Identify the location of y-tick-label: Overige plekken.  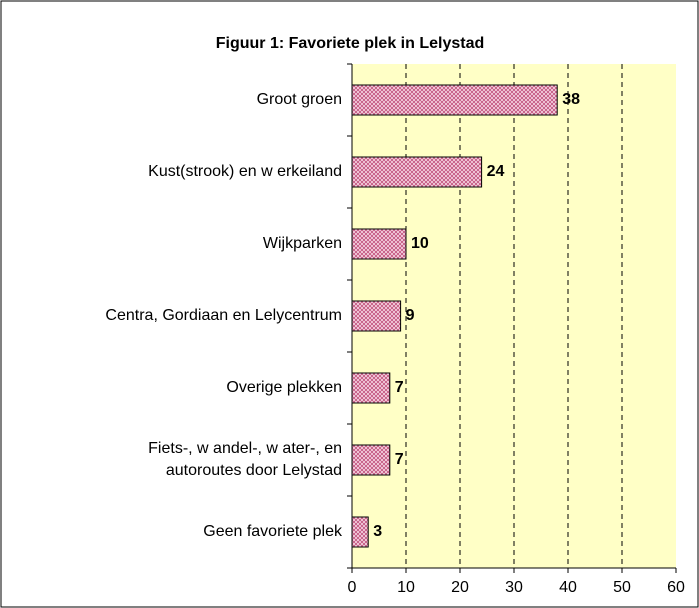
(284, 387).